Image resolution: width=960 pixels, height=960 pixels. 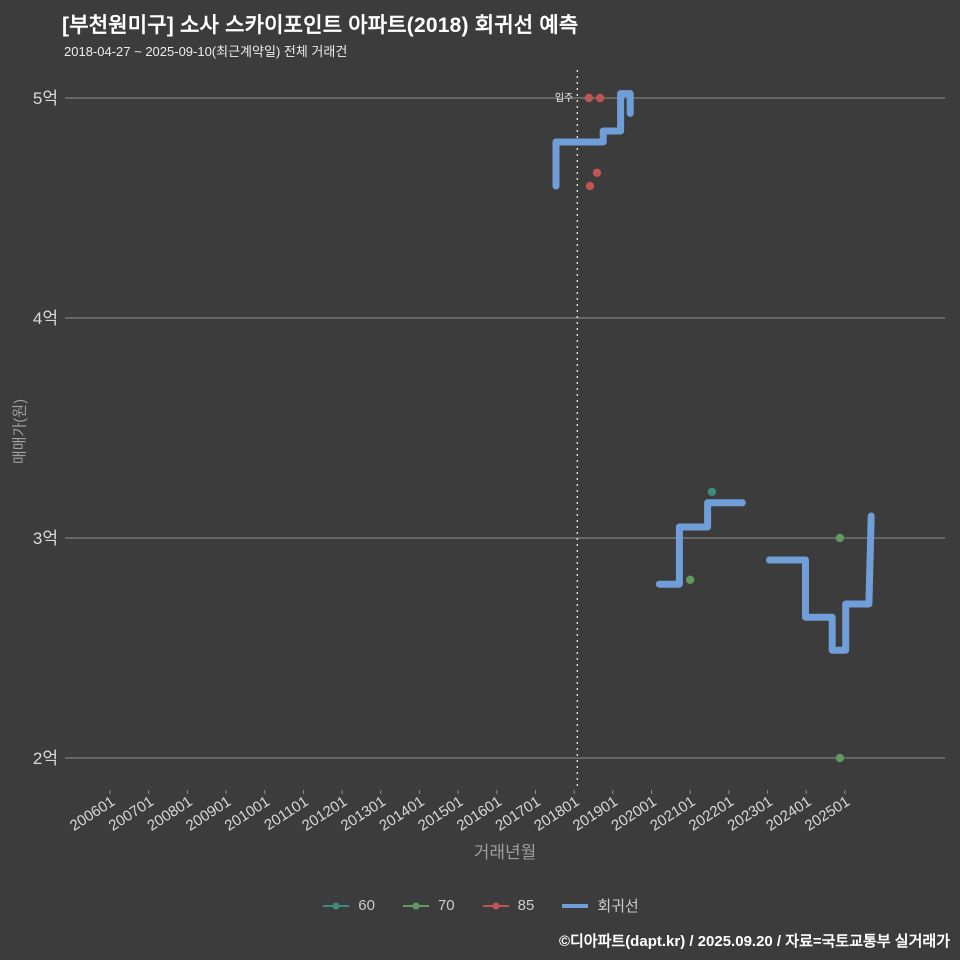 I want to click on move-in-annotation: 입주, so click(x=566, y=430).